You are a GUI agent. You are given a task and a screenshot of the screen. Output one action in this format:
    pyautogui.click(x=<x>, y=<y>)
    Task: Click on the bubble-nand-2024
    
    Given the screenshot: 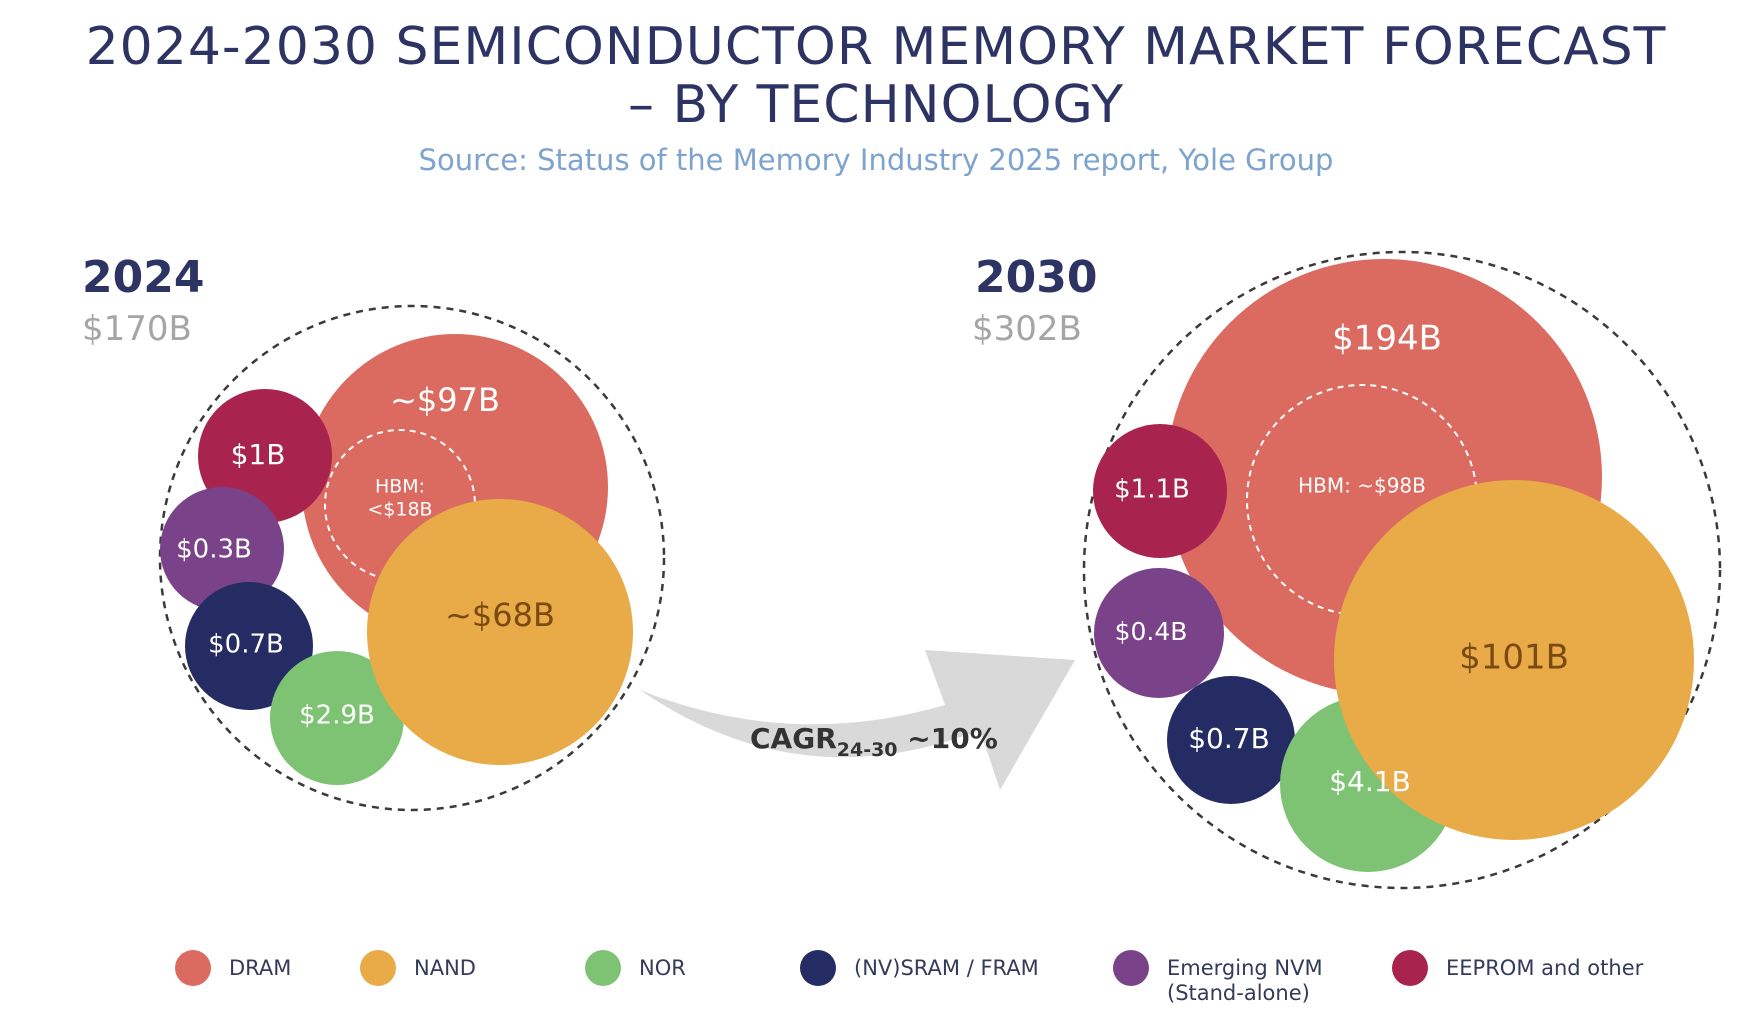 What is the action you would take?
    pyautogui.click(x=500, y=632)
    